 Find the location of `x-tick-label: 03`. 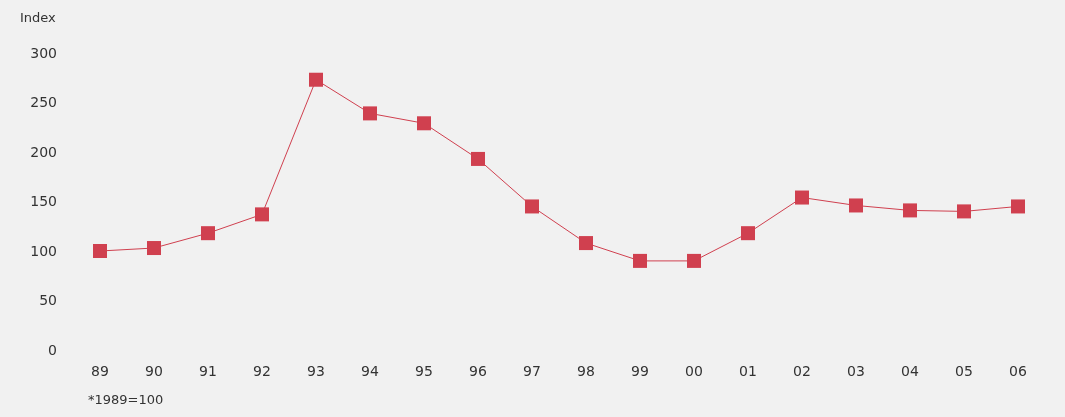

x-tick-label: 03 is located at coordinates (856, 371).